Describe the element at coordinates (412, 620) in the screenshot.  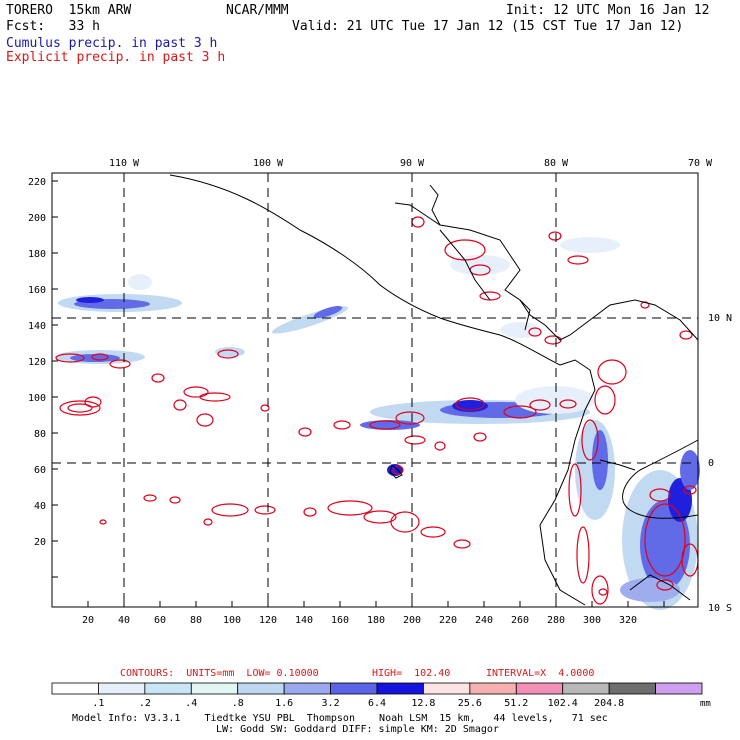
I see `x-tick-label: 200` at that location.